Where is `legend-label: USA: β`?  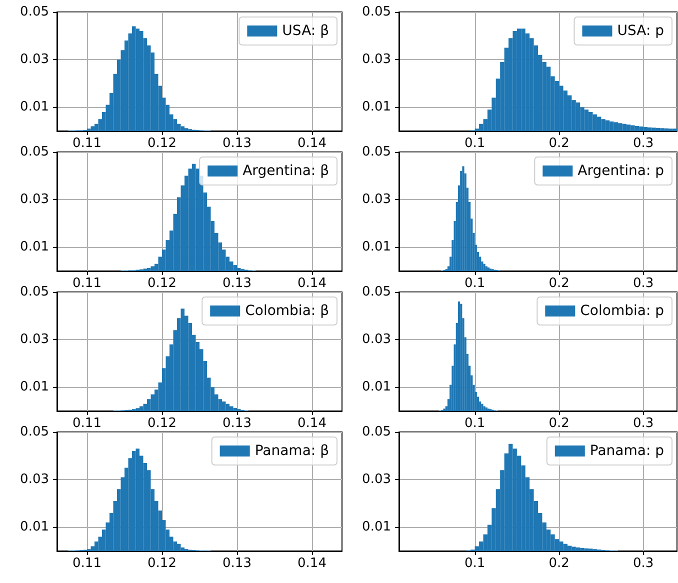 legend-label: USA: β is located at coordinates (305, 31).